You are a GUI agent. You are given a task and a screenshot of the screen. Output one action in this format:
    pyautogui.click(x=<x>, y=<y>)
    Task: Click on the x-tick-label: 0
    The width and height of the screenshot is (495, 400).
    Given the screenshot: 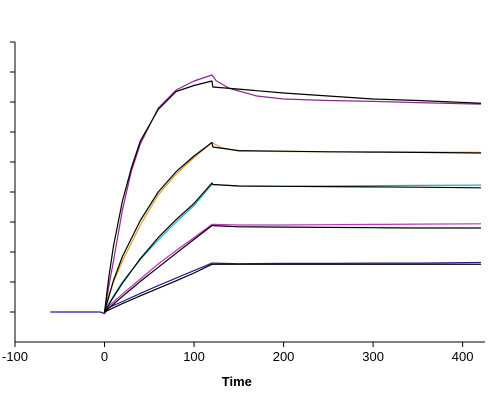 What is the action you would take?
    pyautogui.click(x=104, y=356)
    